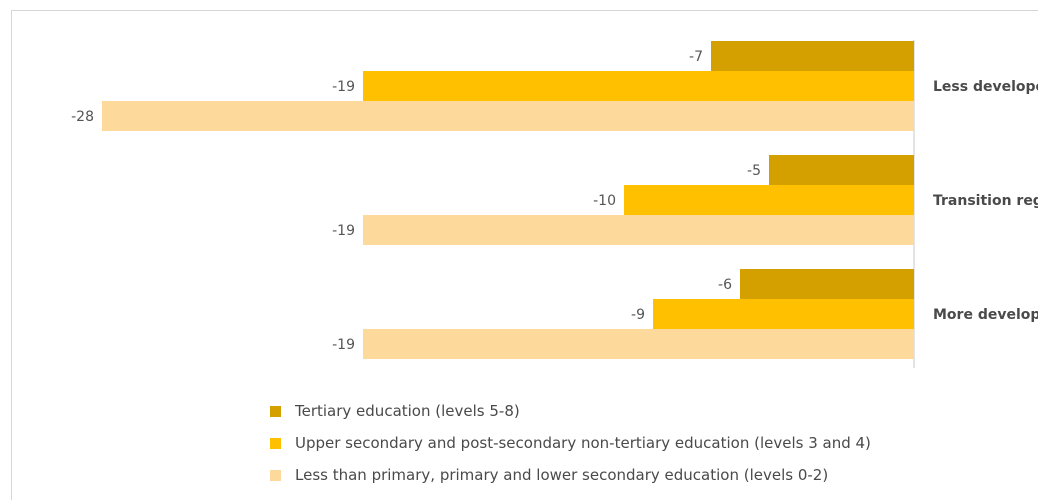 This screenshot has height=500, width=1038. Describe the element at coordinates (754, 171) in the screenshot. I see `data-label: -5` at that location.